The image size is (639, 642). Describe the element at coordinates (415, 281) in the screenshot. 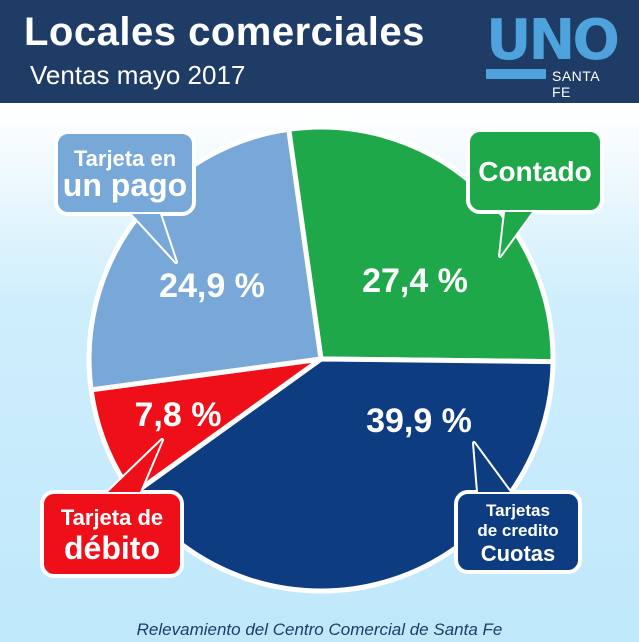

I see `slice-value-label: 27,4 %` at that location.